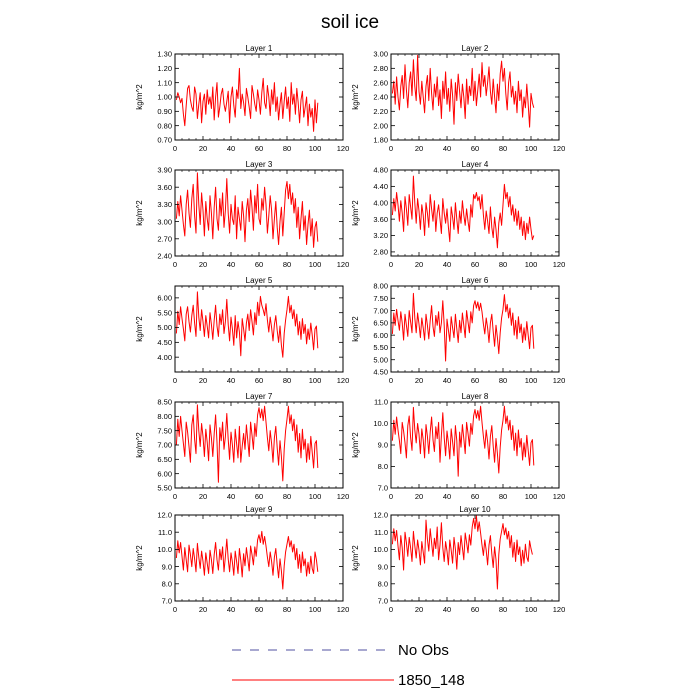 The image size is (700, 700). Describe the element at coordinates (350, 22) in the screenshot. I see `figure-title: soil ice` at that location.